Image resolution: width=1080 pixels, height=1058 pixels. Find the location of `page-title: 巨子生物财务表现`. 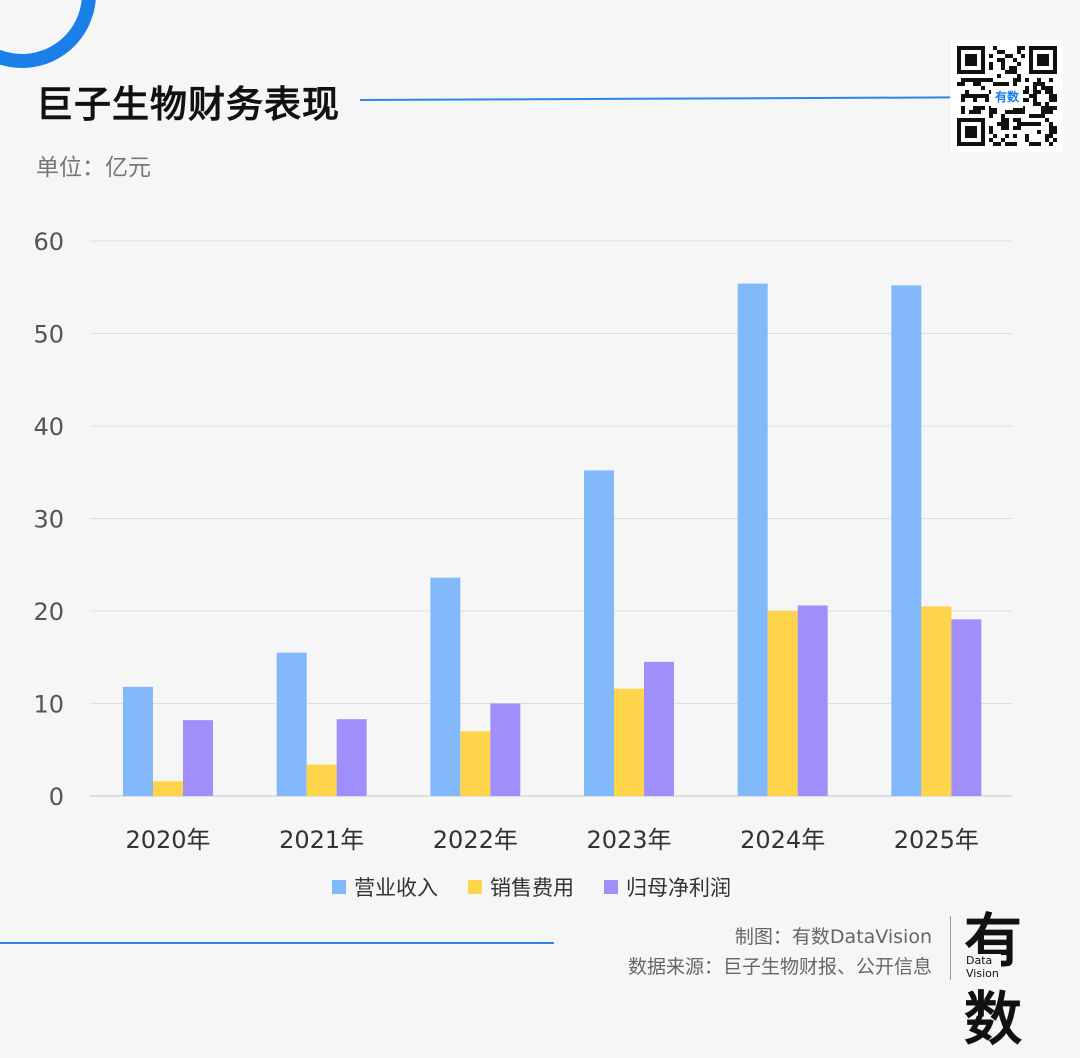

page-title: 巨子生物财务表现 is located at coordinates (188, 104).